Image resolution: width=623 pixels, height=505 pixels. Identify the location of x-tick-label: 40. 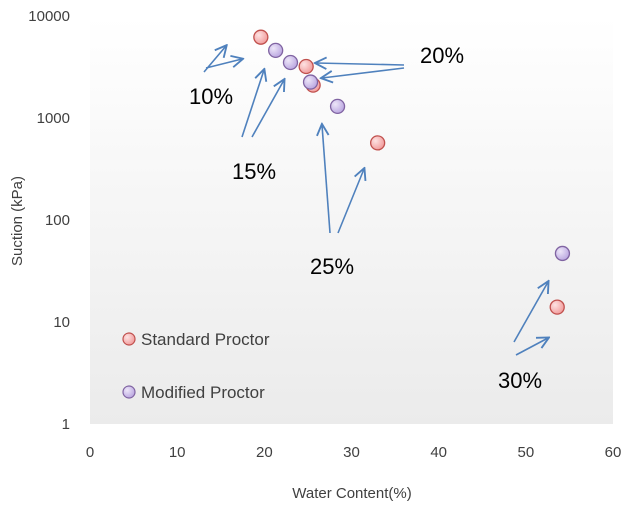
(438, 452).